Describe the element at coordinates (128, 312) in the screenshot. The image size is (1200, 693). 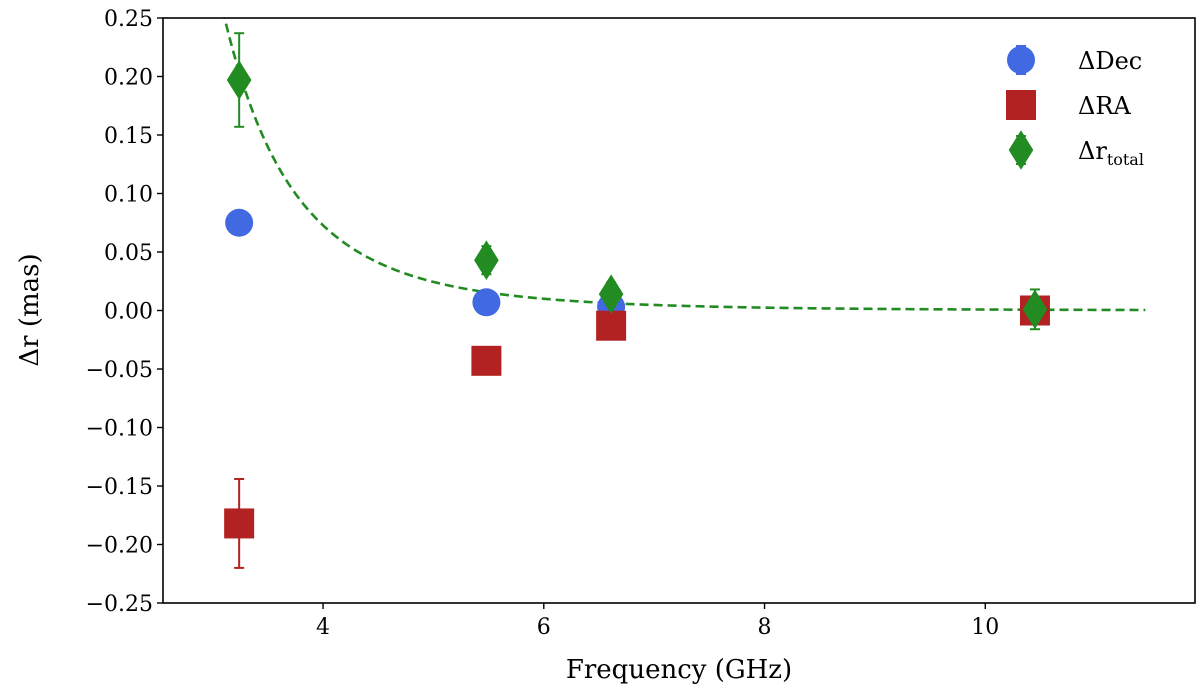
I see `y-tick-label: 0.00` at that location.